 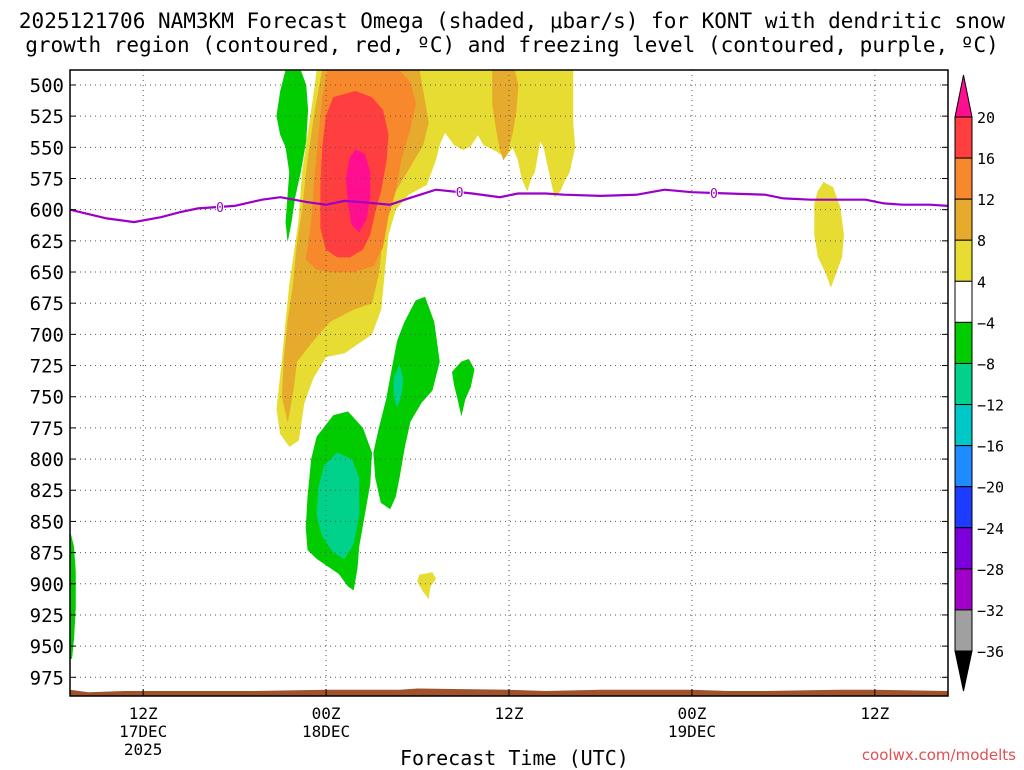 What do you see at coordinates (509, 713) in the screenshot?
I see `x-tick-label-30-0: 12Z` at bounding box center [509, 713].